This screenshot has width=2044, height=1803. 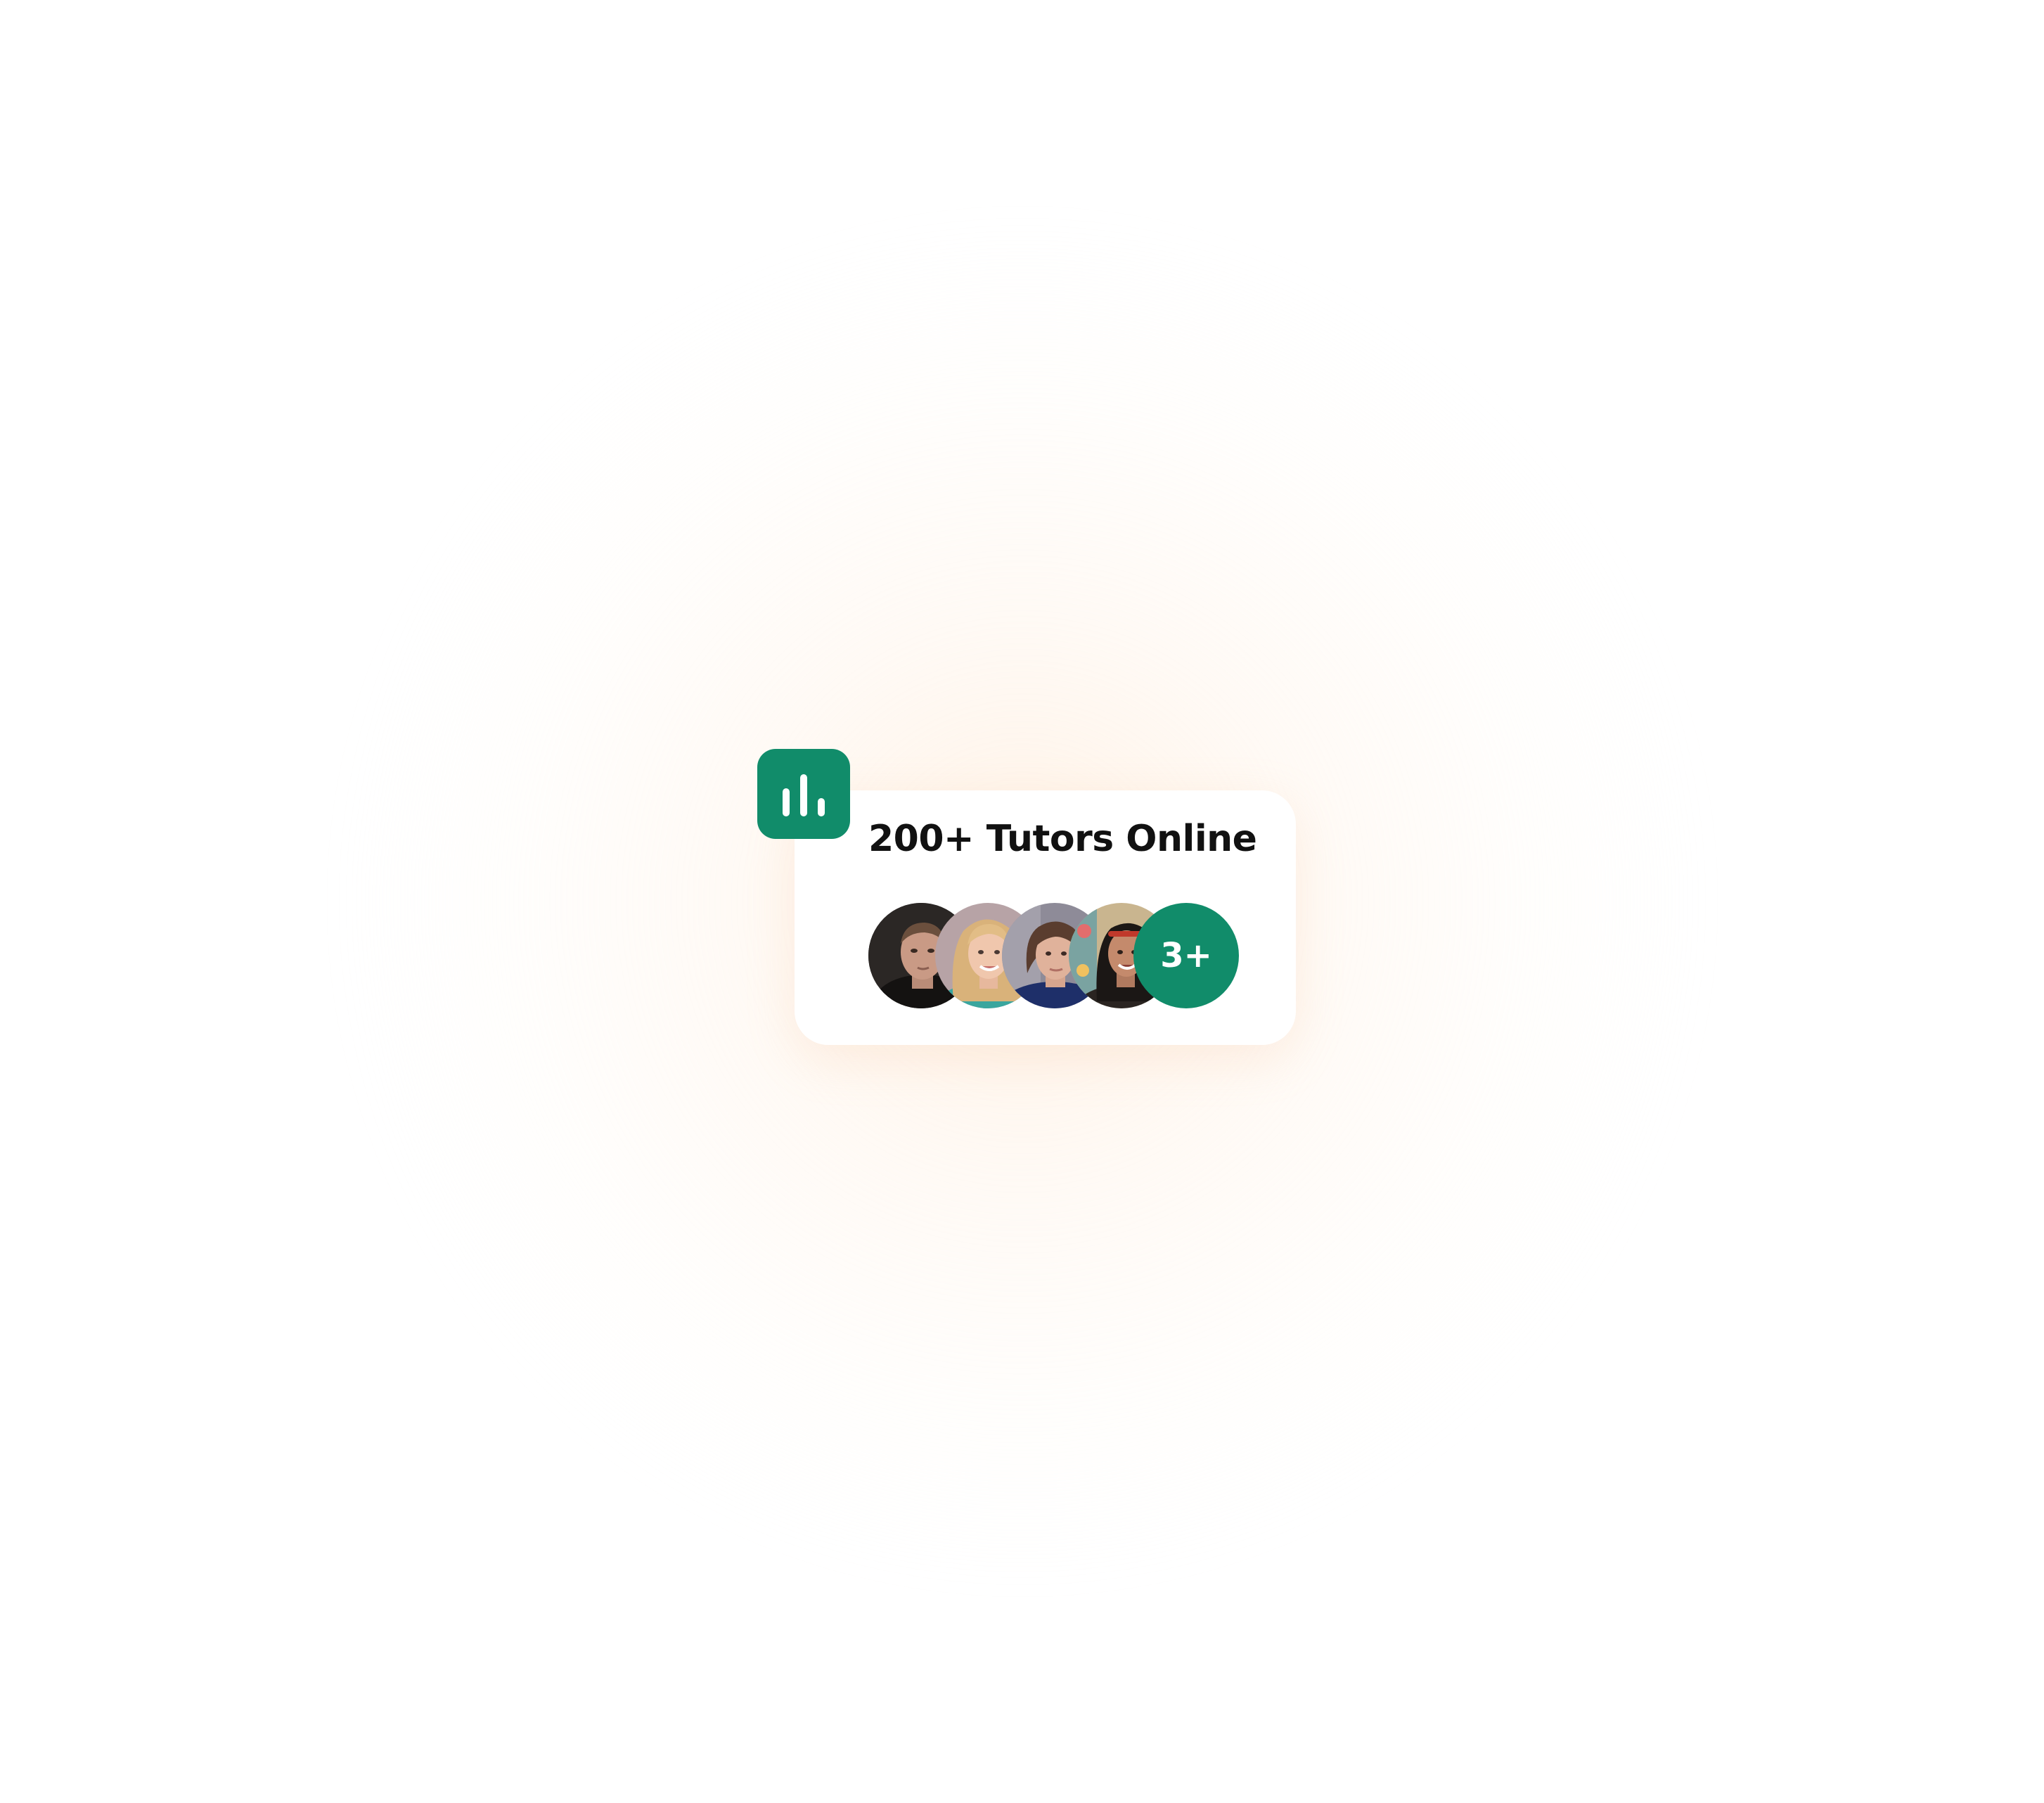 I want to click on more-tutors-label: 3+, so click(x=1186, y=956).